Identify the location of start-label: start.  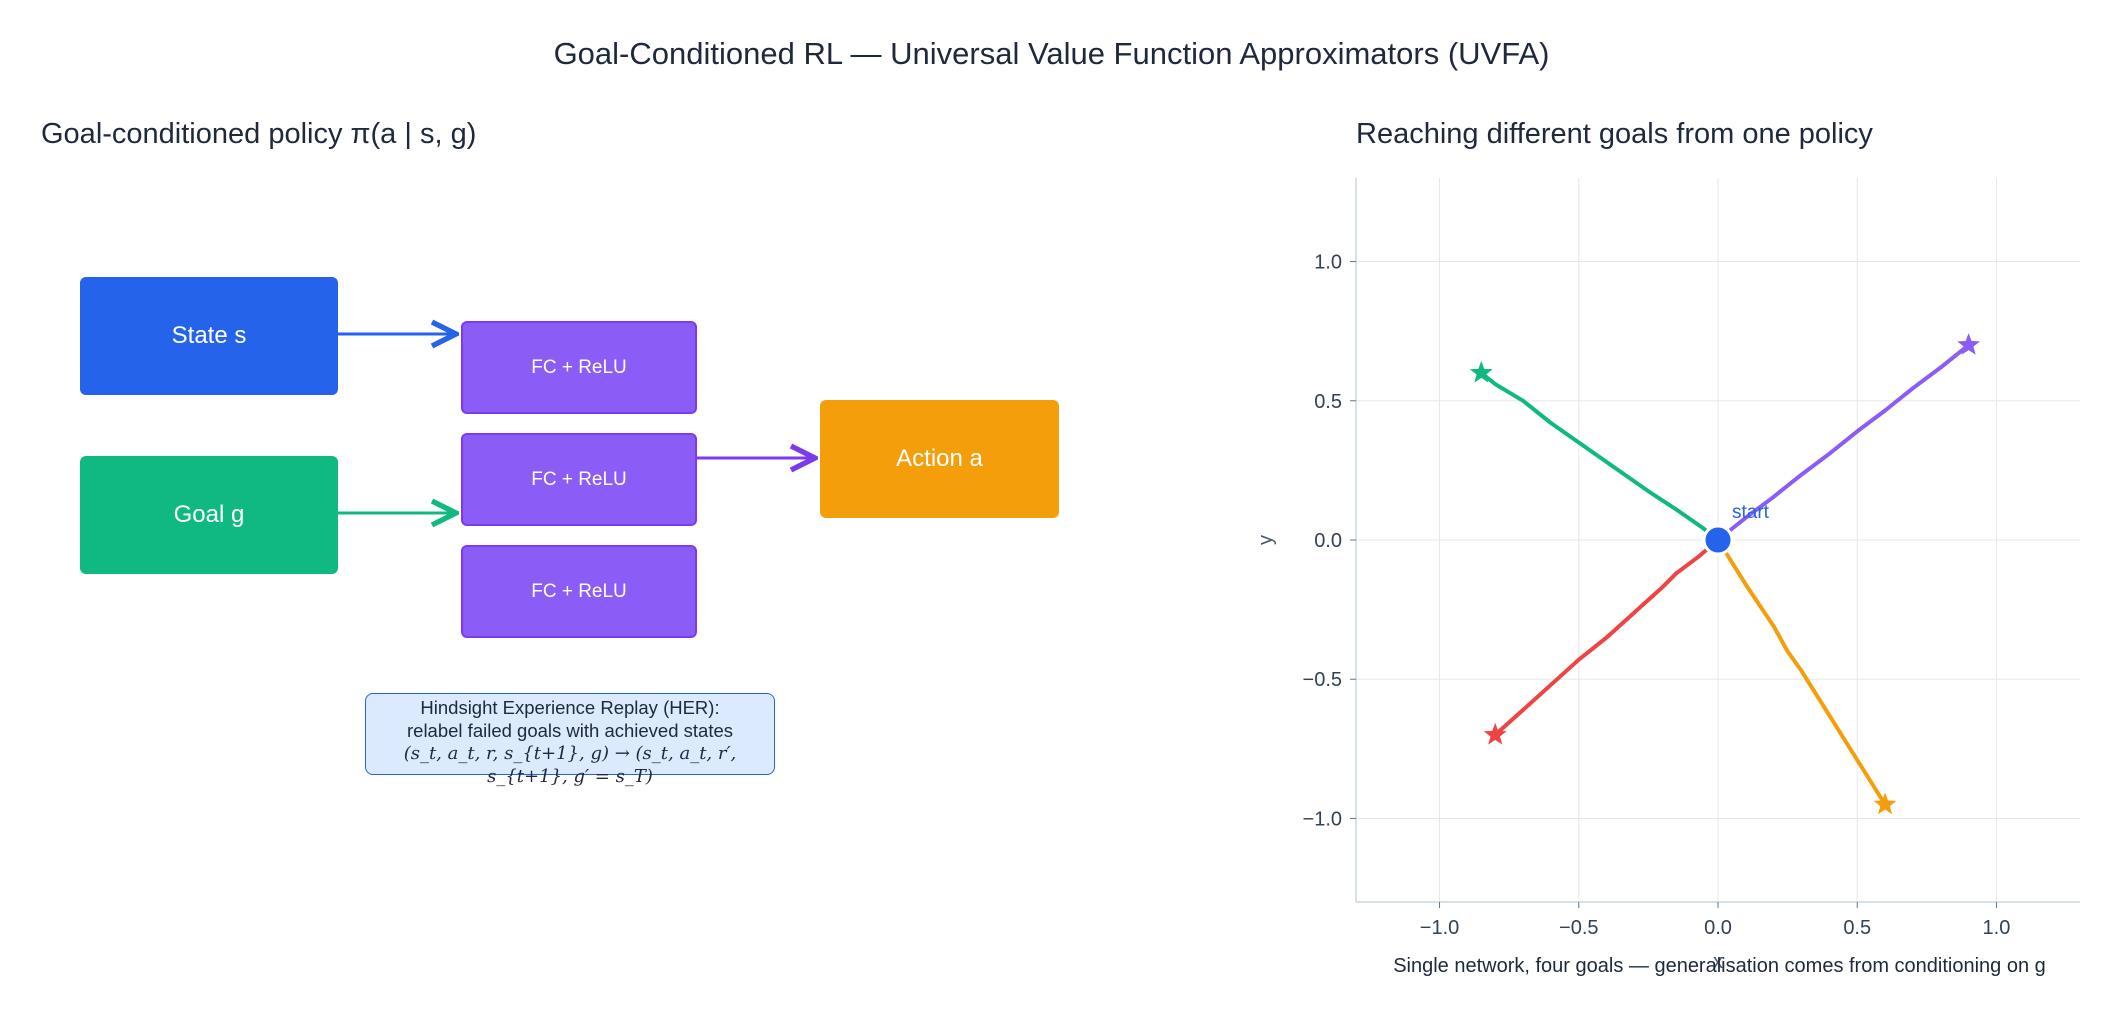
(1751, 512).